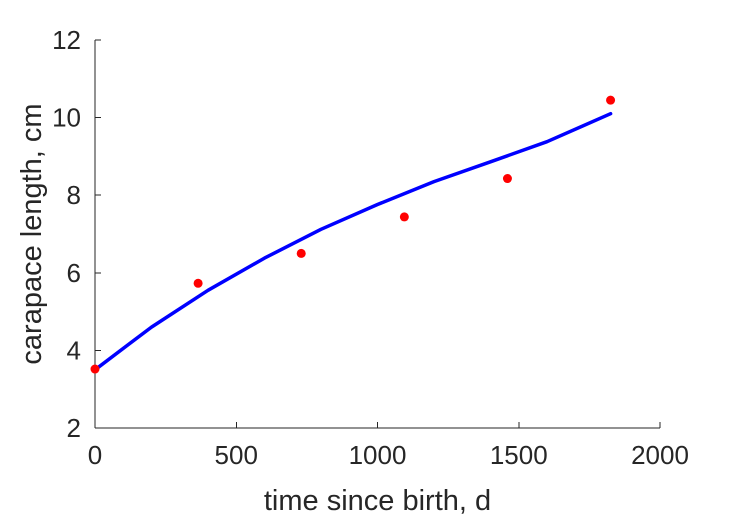  I want to click on x-tick-label: 0, so click(95, 455).